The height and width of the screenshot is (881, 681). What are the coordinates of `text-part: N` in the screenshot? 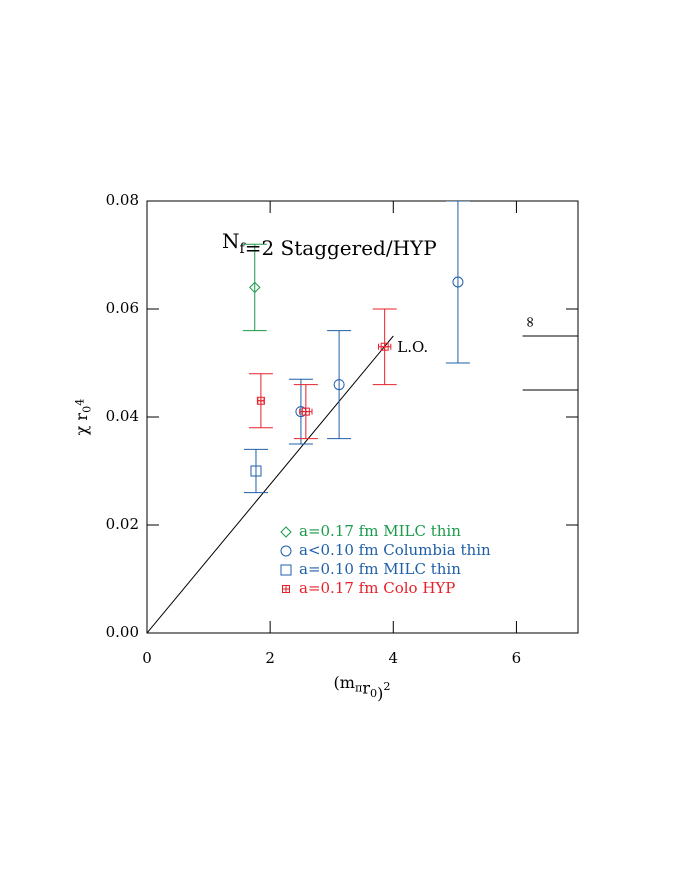 It's located at (231, 241).